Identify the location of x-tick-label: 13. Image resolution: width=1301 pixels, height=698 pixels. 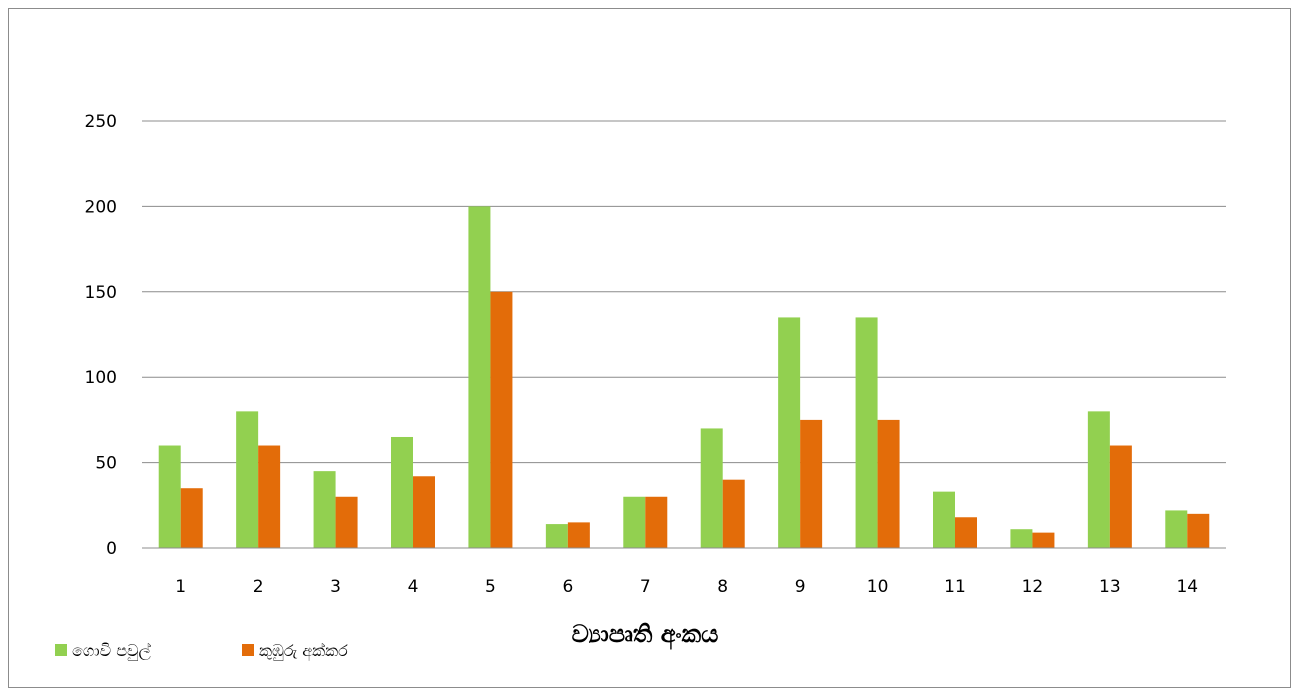
(1110, 587).